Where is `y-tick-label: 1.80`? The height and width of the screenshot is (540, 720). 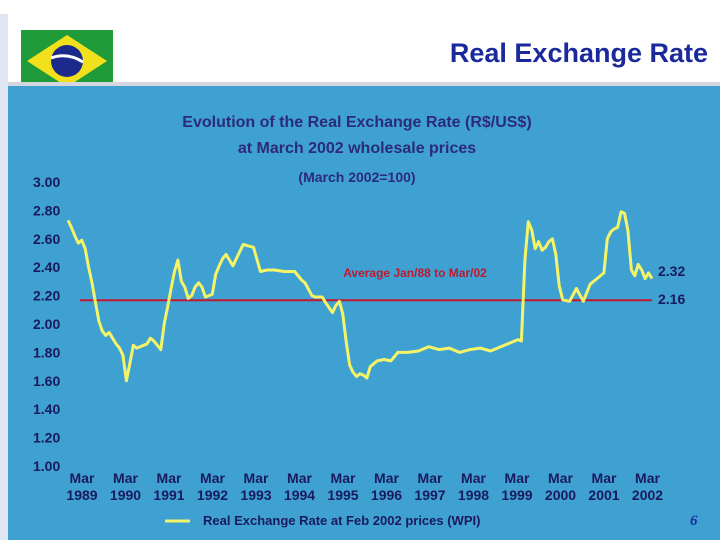 y-tick-label: 1.80 is located at coordinates (46, 352).